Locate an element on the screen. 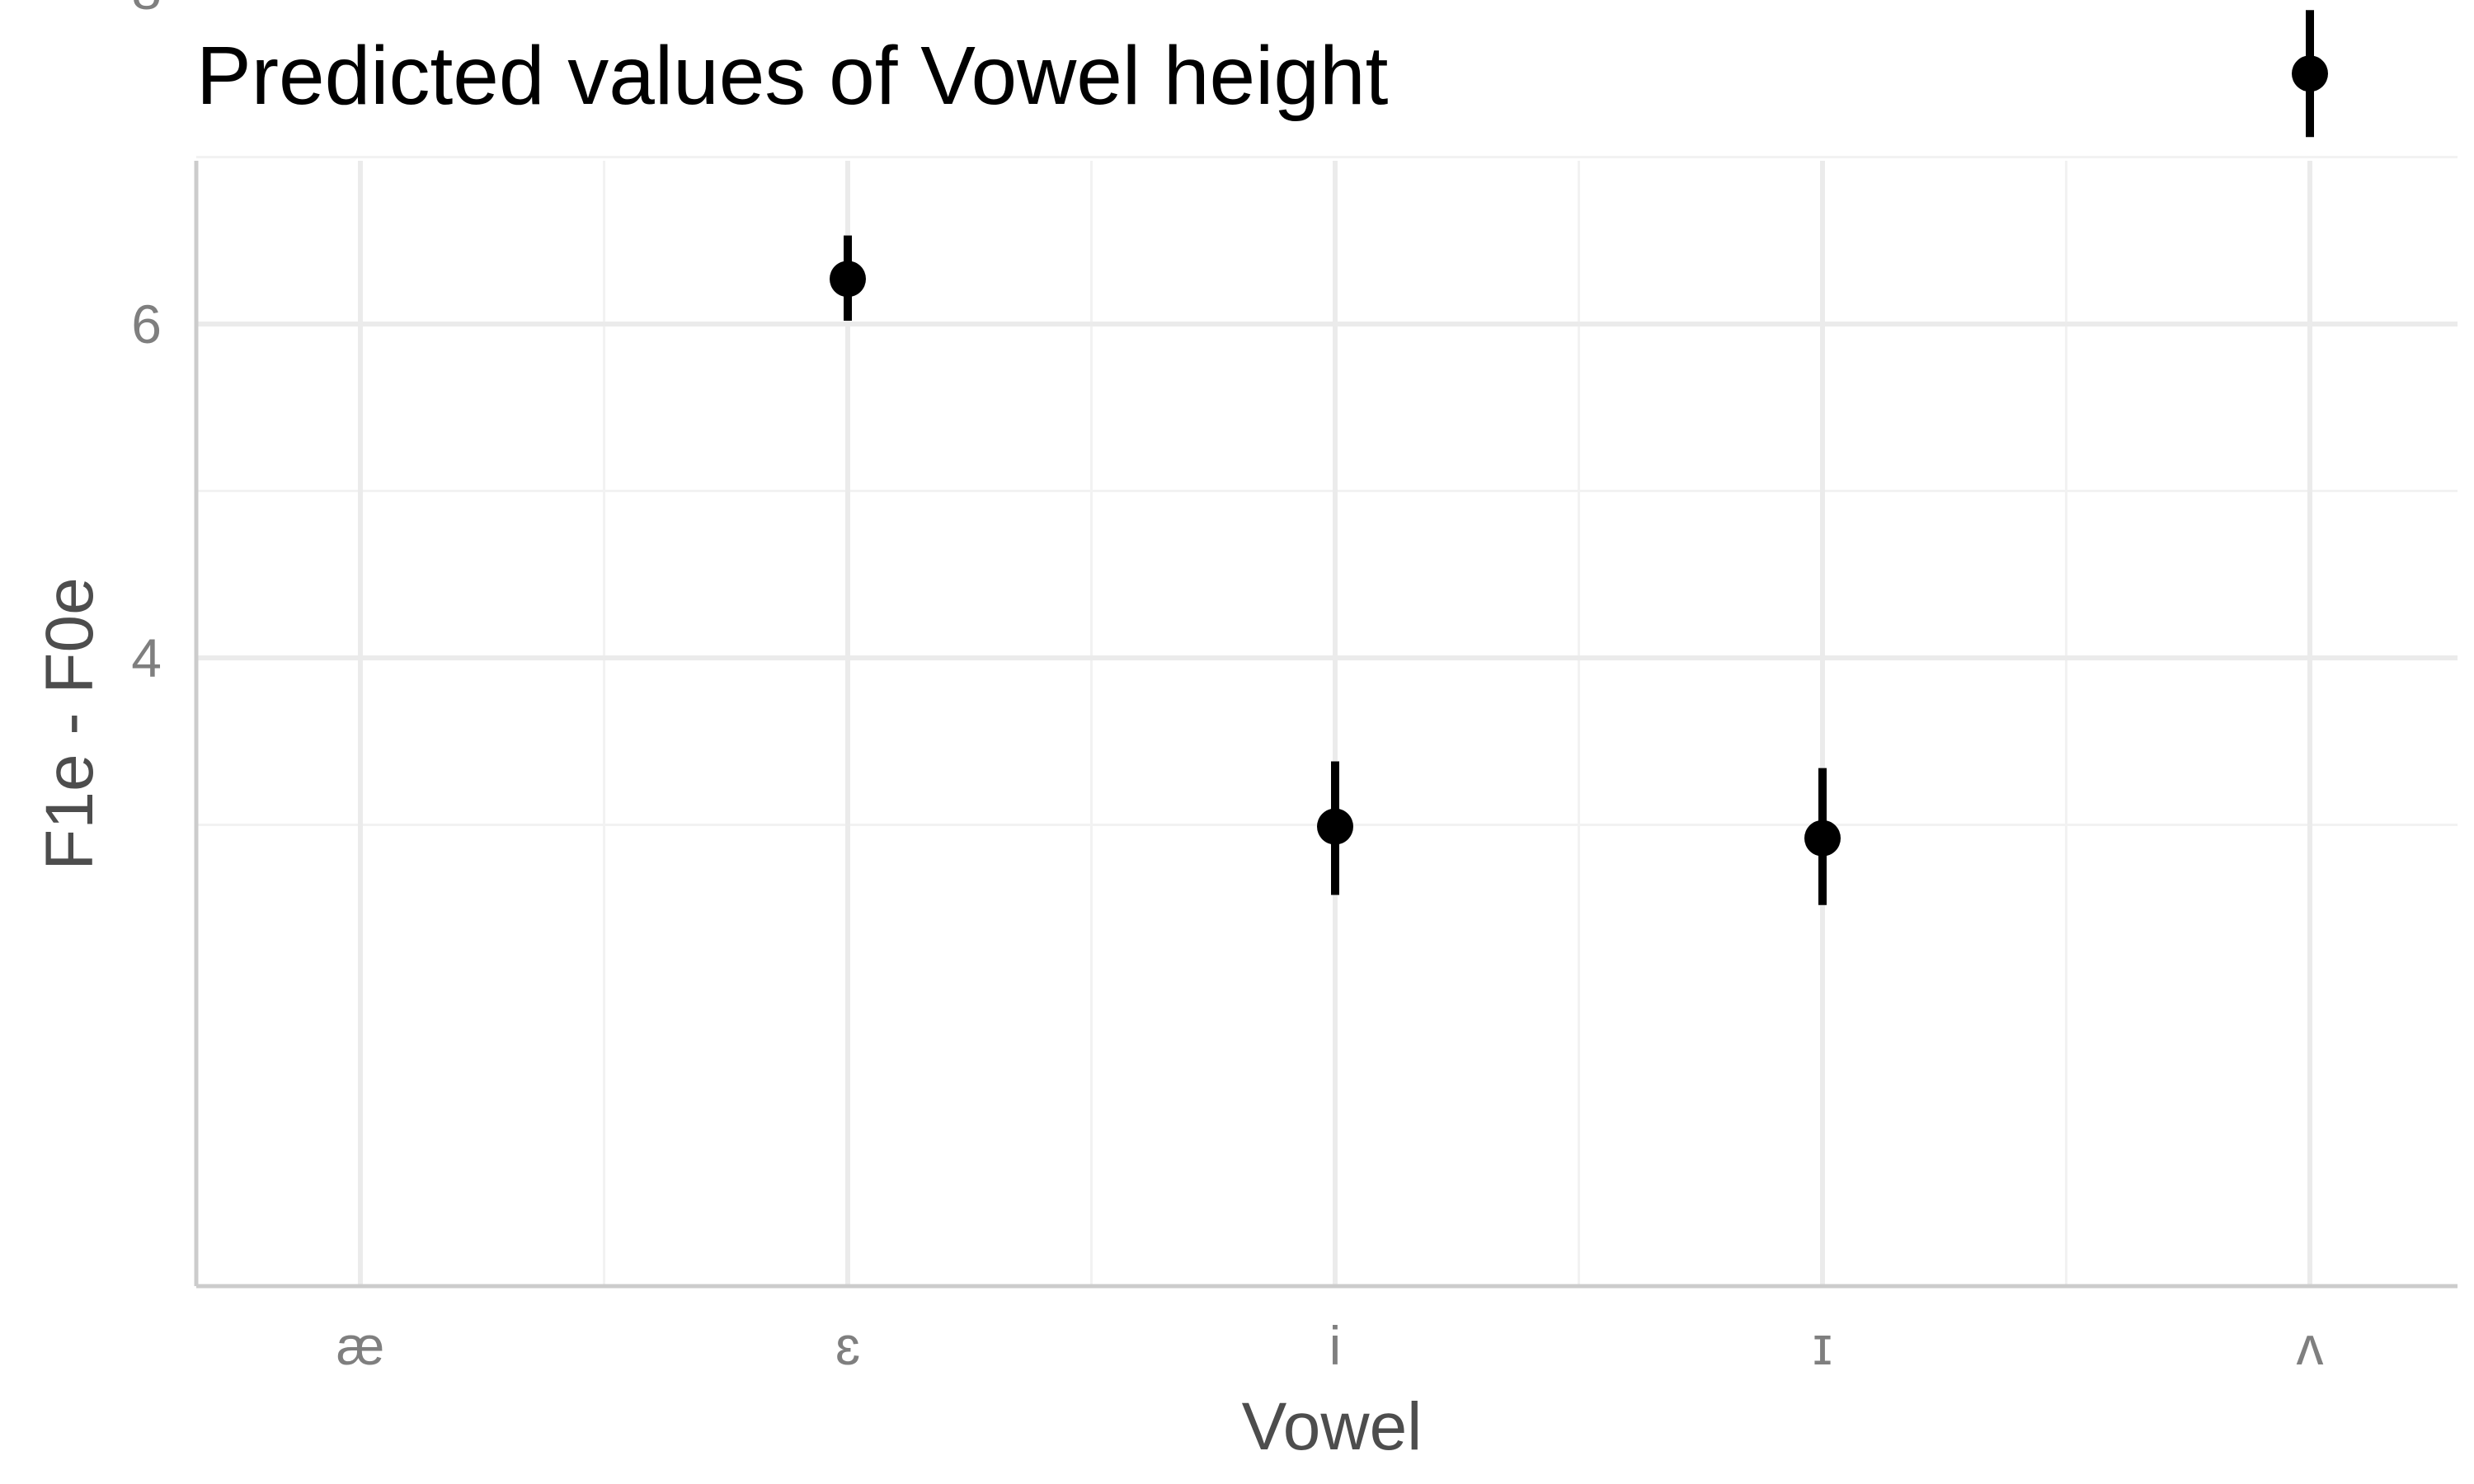 The width and height of the screenshot is (2474, 1484). y-tick-label: 8 is located at coordinates (146, 10).